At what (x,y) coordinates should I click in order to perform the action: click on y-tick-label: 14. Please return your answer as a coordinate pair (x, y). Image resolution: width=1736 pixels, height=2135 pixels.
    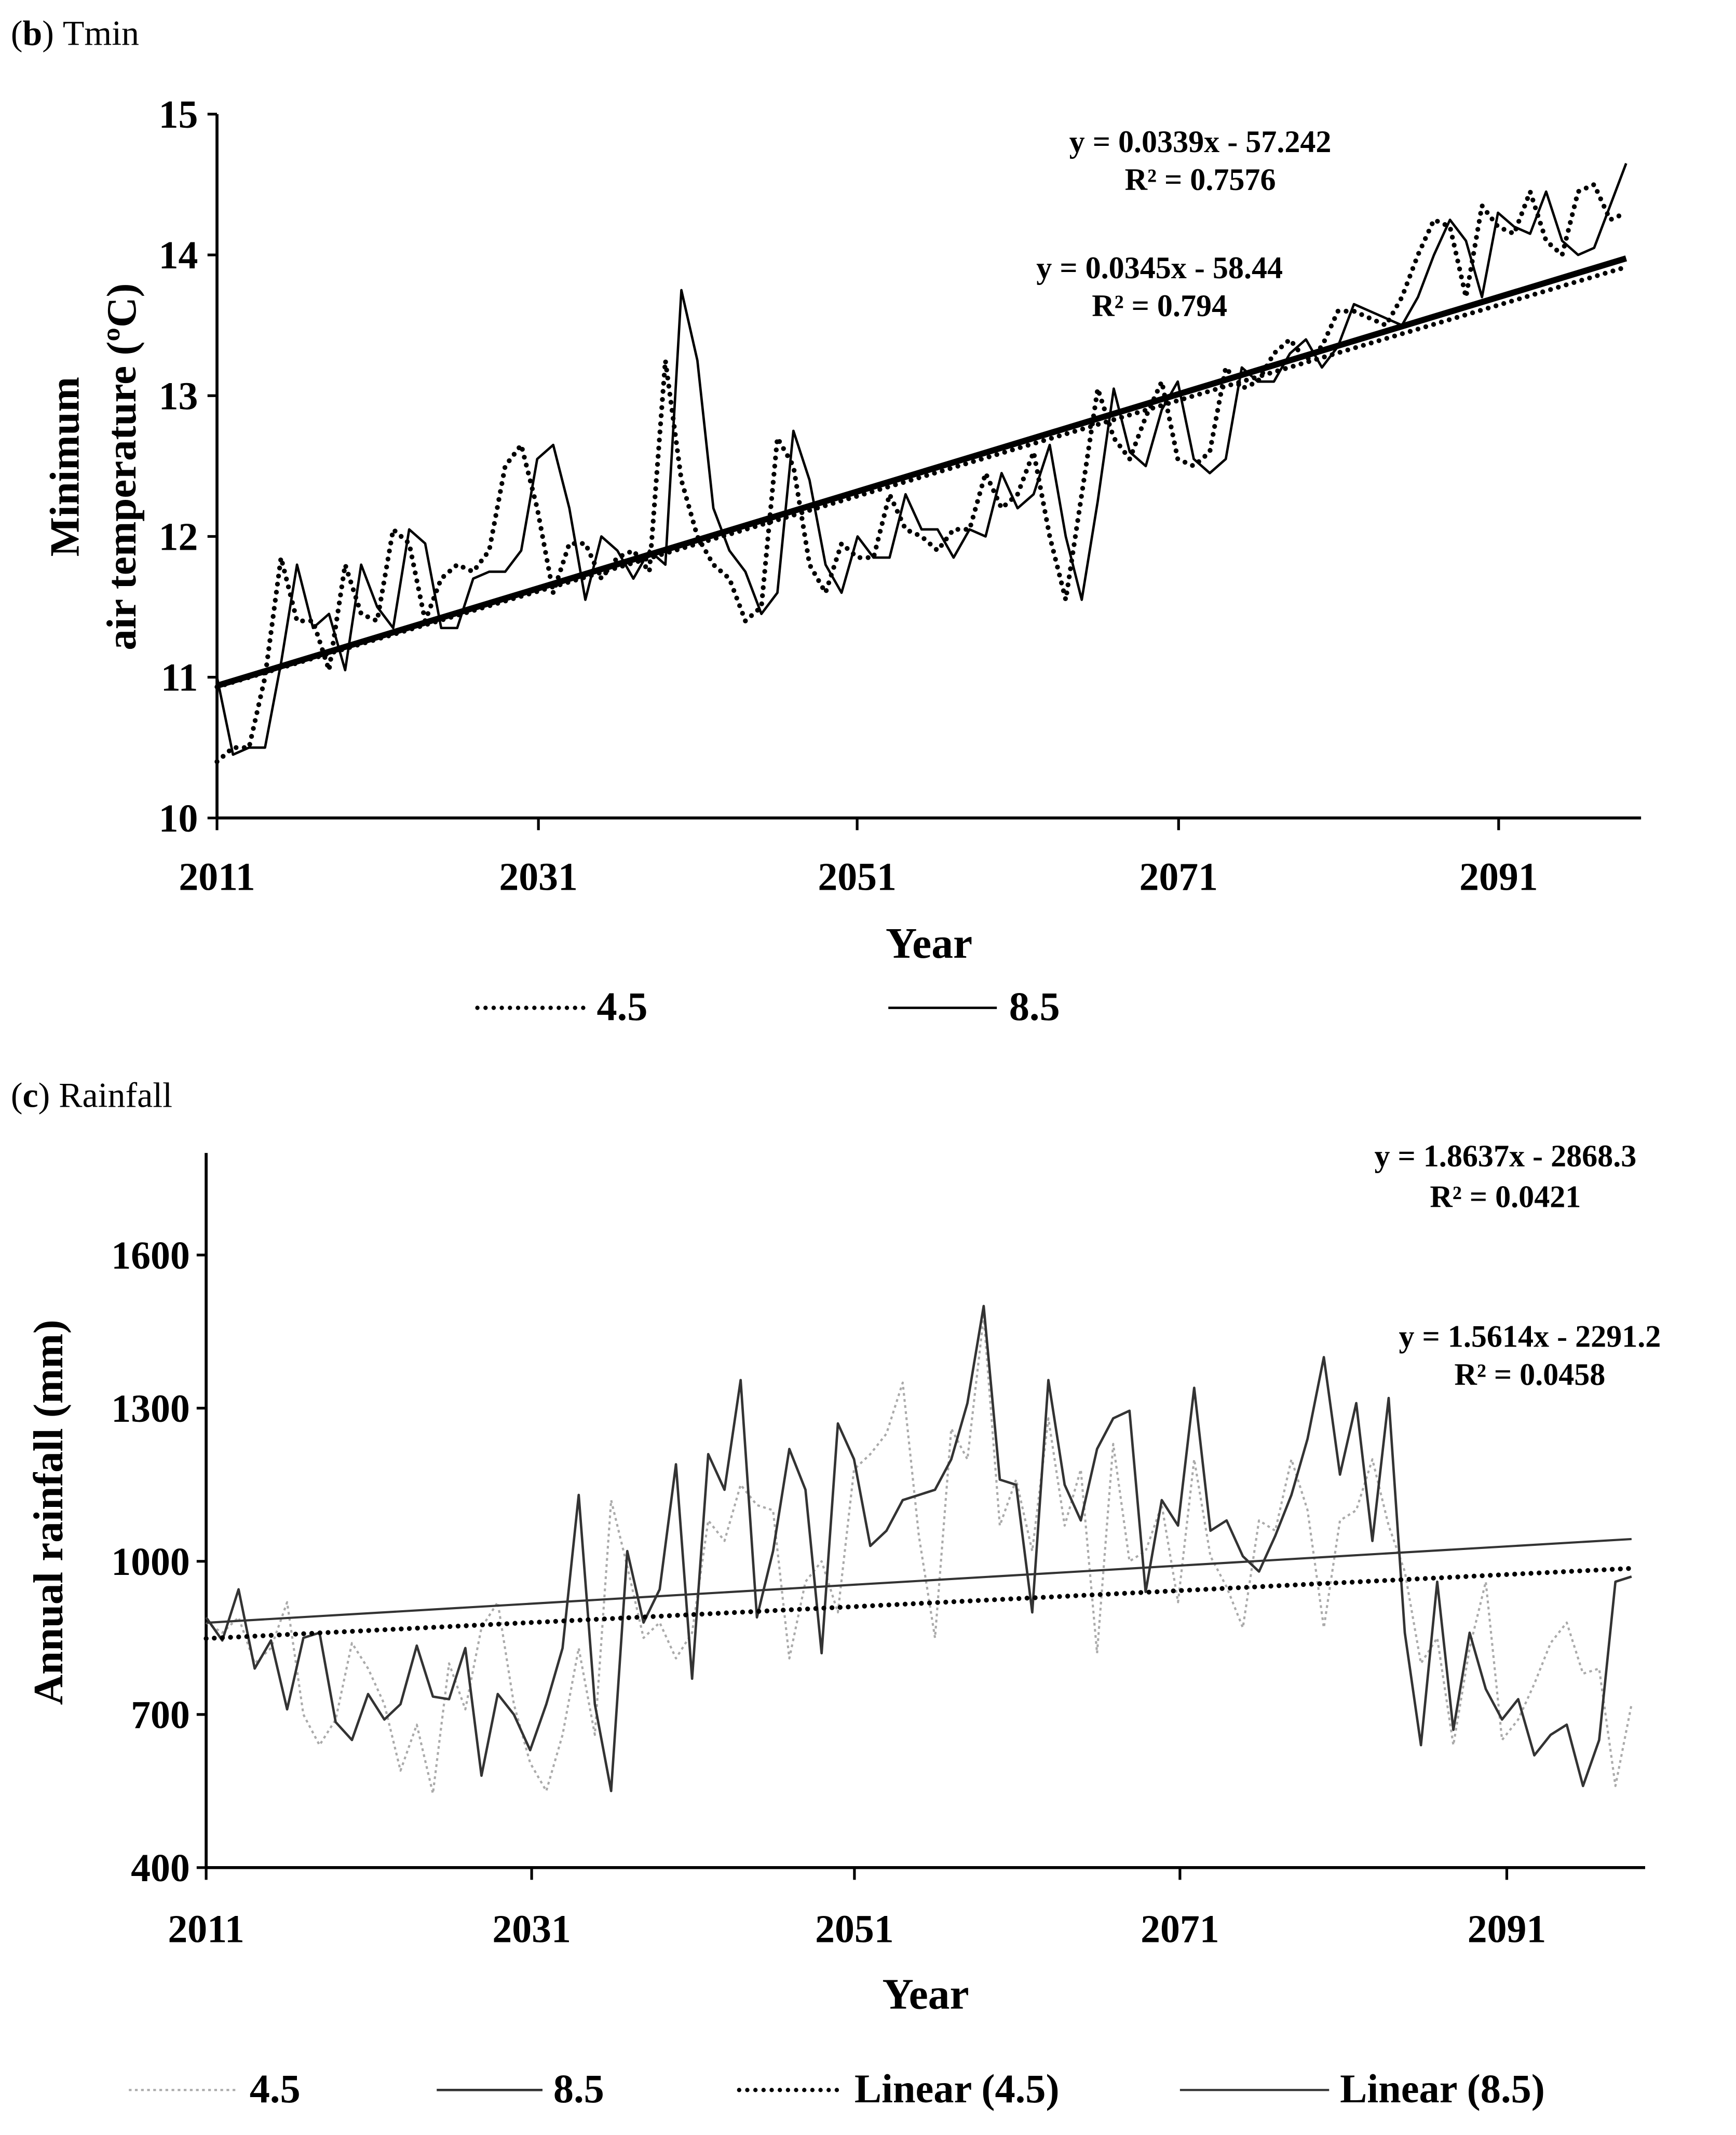
    Looking at the image, I should click on (178, 255).